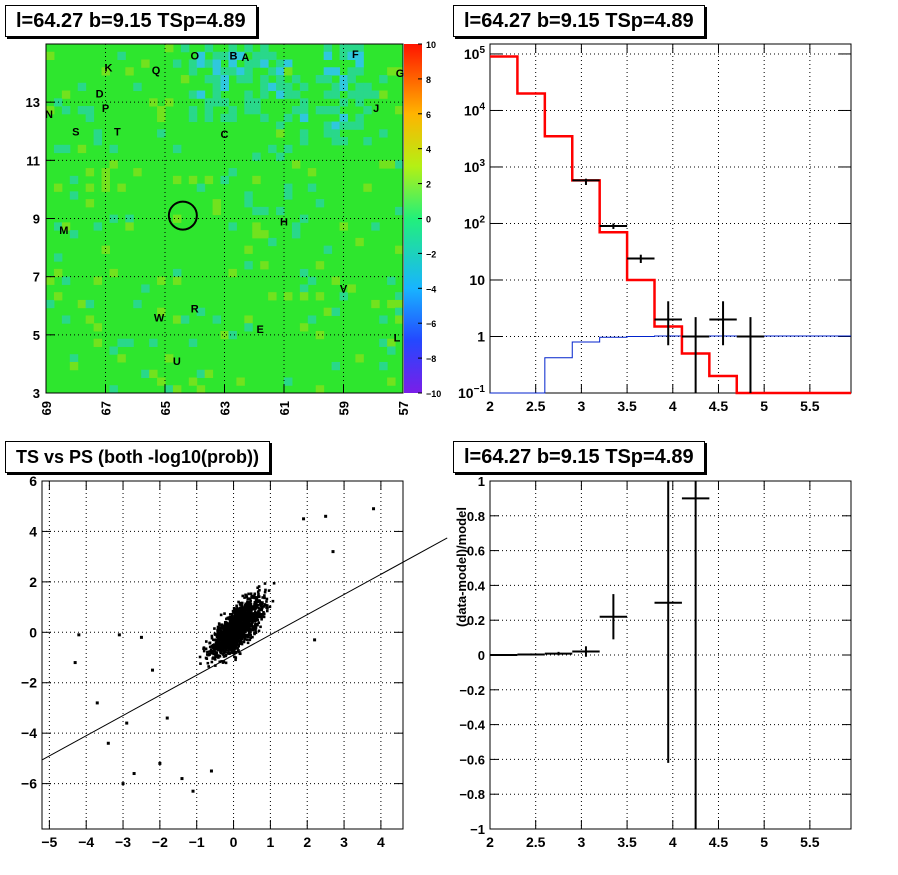 The image size is (898, 875). Describe the element at coordinates (177, 362) in the screenshot. I see `source-label: U` at that location.